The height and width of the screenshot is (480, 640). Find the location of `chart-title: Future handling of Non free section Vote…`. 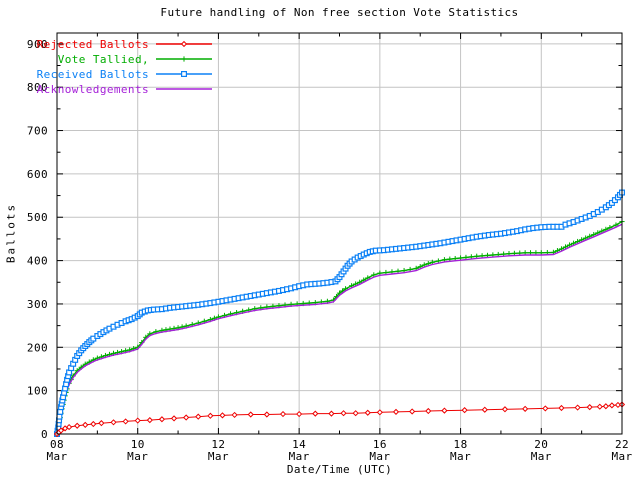

chart-title: Future handling of Non free section Vote… is located at coordinates (339, 12).